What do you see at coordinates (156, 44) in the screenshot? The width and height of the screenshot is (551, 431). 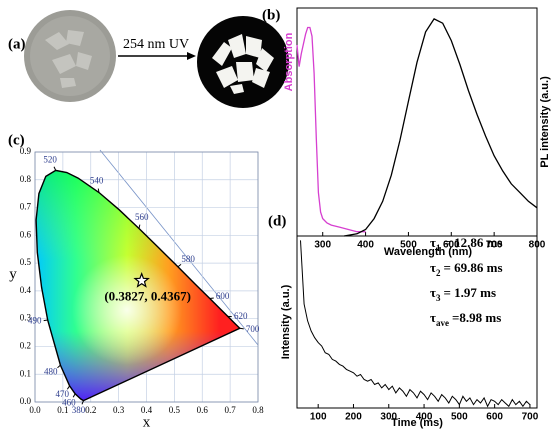 I see `arrow-text: 254 nm UV` at bounding box center [156, 44].